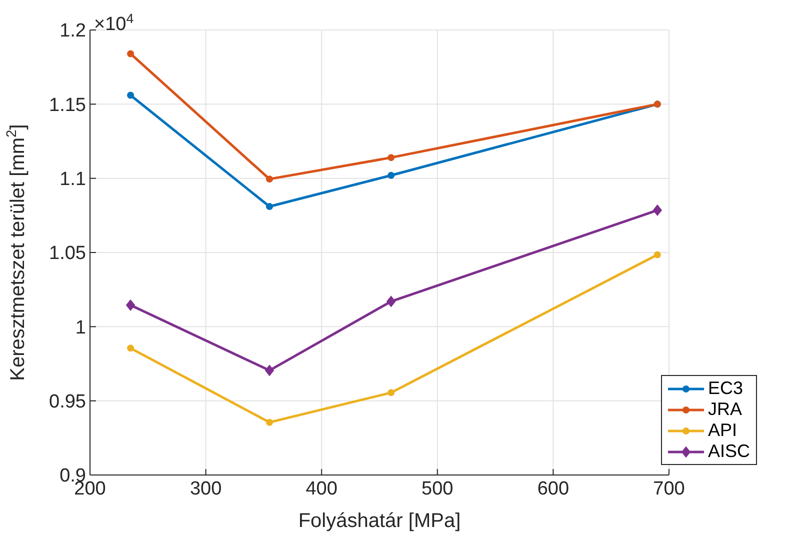 This screenshot has width=785, height=545. What do you see at coordinates (725, 409) in the screenshot?
I see `legend-label: JRA` at bounding box center [725, 409].